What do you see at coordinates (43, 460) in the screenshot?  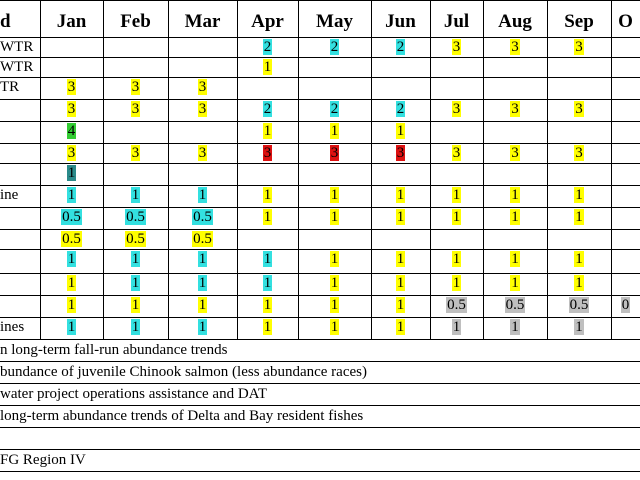 I see `footnote: FG Region IV` at bounding box center [43, 460].